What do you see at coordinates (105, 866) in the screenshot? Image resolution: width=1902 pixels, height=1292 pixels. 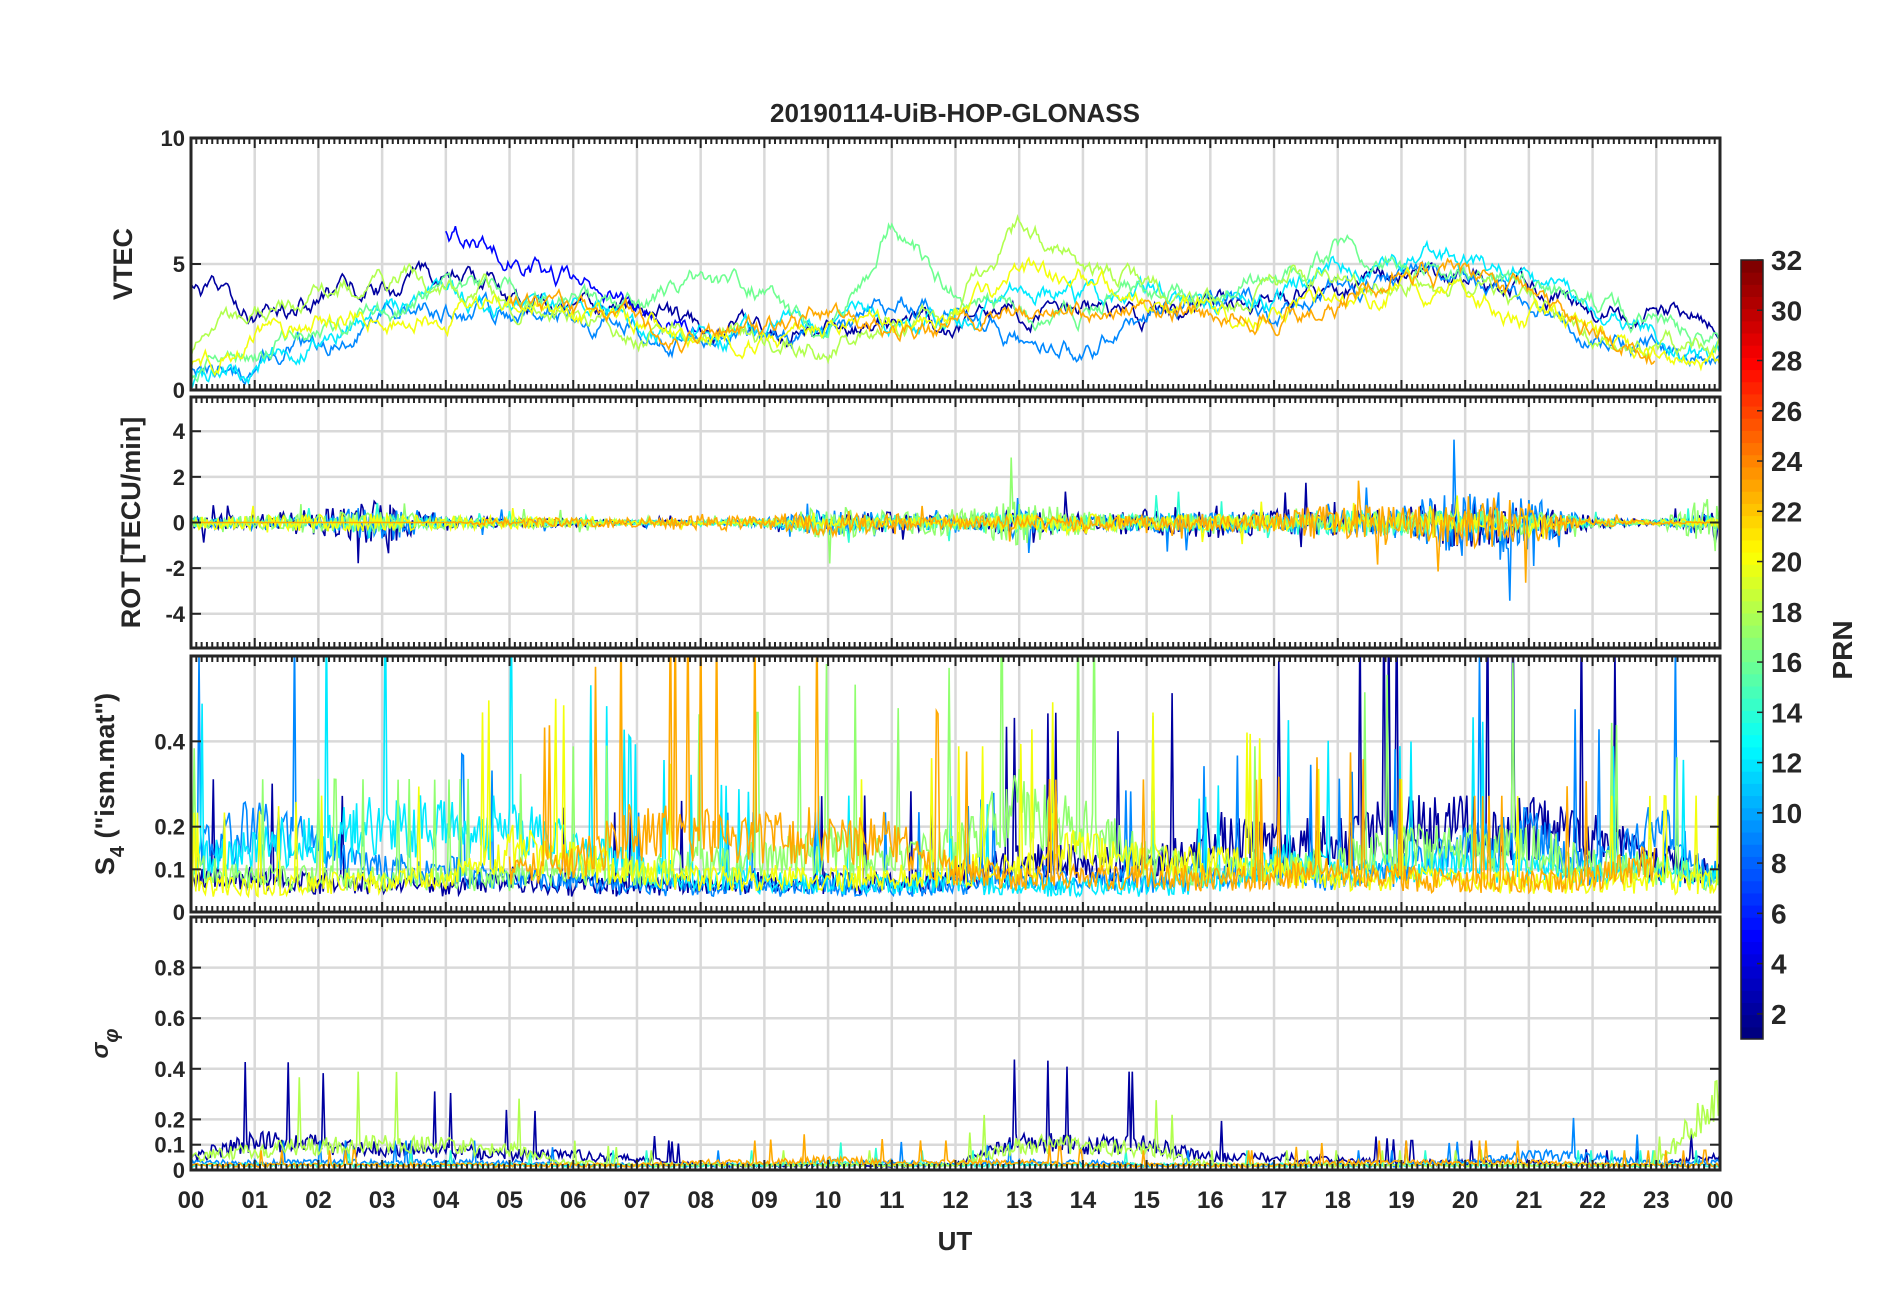 I see `y-label-main: S` at bounding box center [105, 866].